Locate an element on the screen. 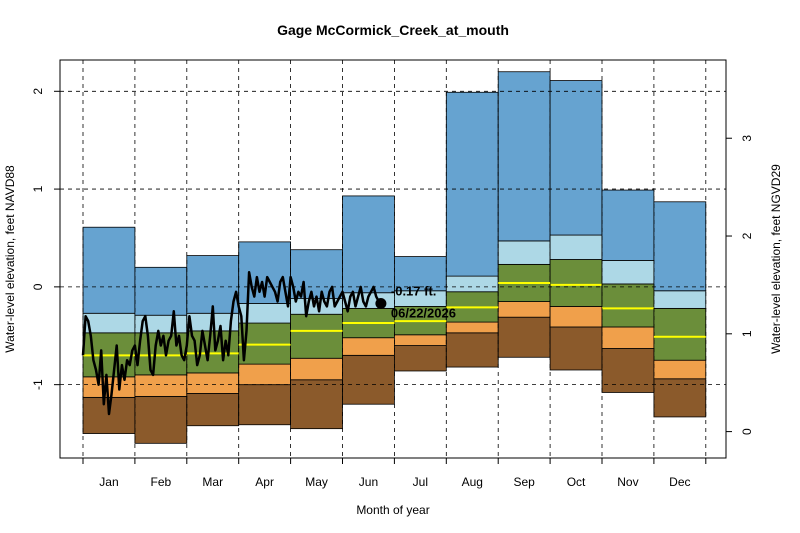 Image resolution: width=800 pixels, height=533 pixels. x-axis: Jan Feb Mar Apr May Jun Jul Aug Sep Oct Nov Dec is located at coordinates (394, 473).